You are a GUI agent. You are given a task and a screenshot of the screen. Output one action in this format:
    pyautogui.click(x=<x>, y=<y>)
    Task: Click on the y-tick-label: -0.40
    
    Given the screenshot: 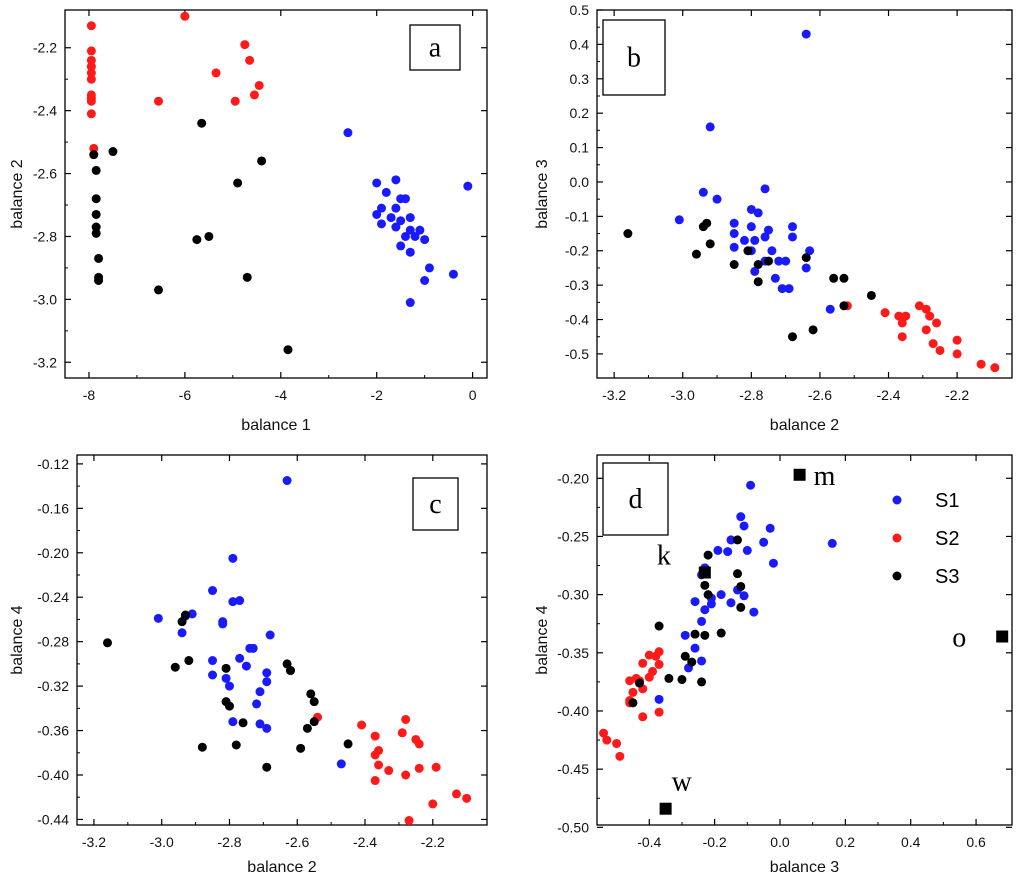 What is the action you would take?
    pyautogui.click(x=53, y=775)
    